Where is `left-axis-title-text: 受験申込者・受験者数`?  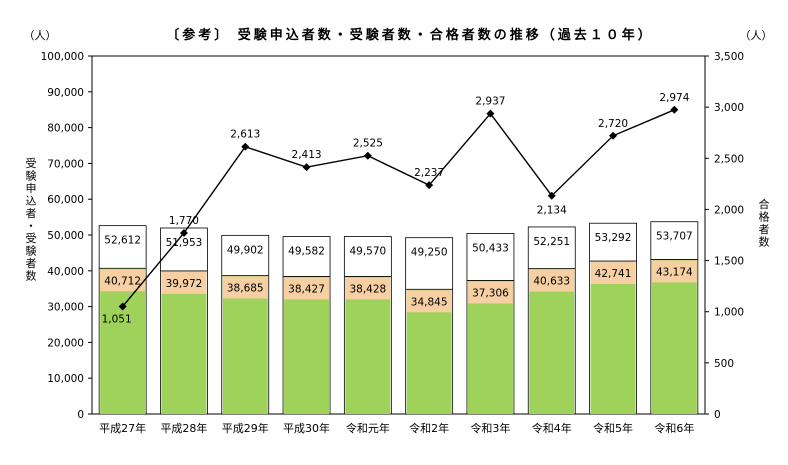
left-axis-title-text: 受験申込者・受験者数 is located at coordinates (31, 220).